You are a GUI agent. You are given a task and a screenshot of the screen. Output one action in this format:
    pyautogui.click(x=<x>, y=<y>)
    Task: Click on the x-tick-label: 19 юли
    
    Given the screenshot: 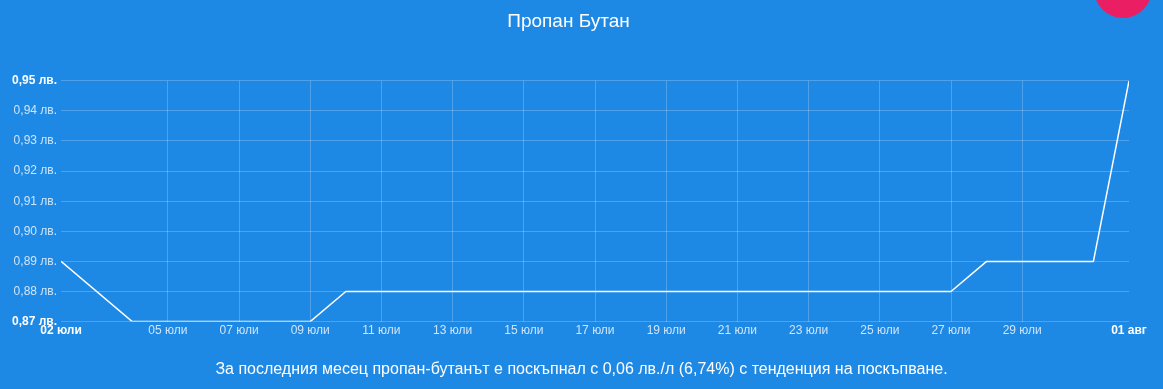 What is the action you would take?
    pyautogui.click(x=666, y=330)
    